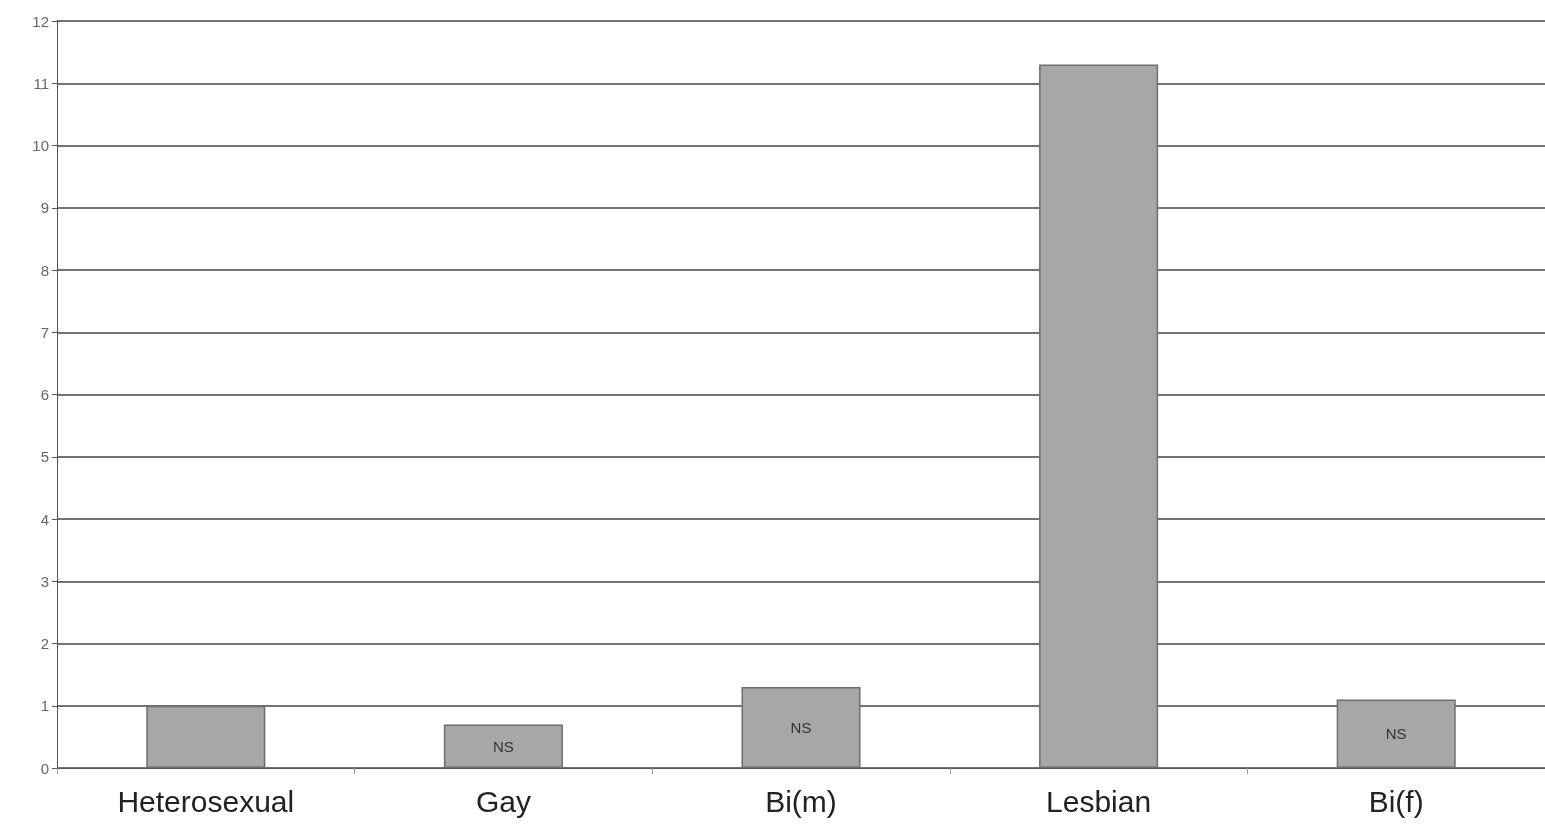 This screenshot has width=1545, height=839. What do you see at coordinates (44, 643) in the screenshot?
I see `y-tick-label: 2` at bounding box center [44, 643].